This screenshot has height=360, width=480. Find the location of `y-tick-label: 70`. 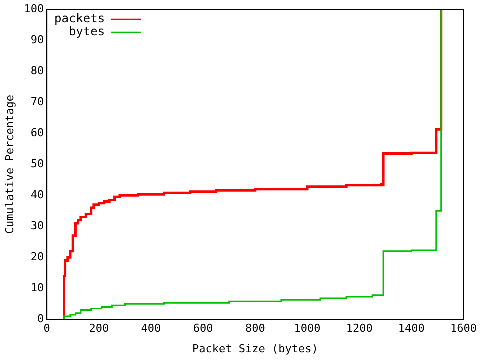

y-tick-label: 70 is located at coordinates (37, 101).